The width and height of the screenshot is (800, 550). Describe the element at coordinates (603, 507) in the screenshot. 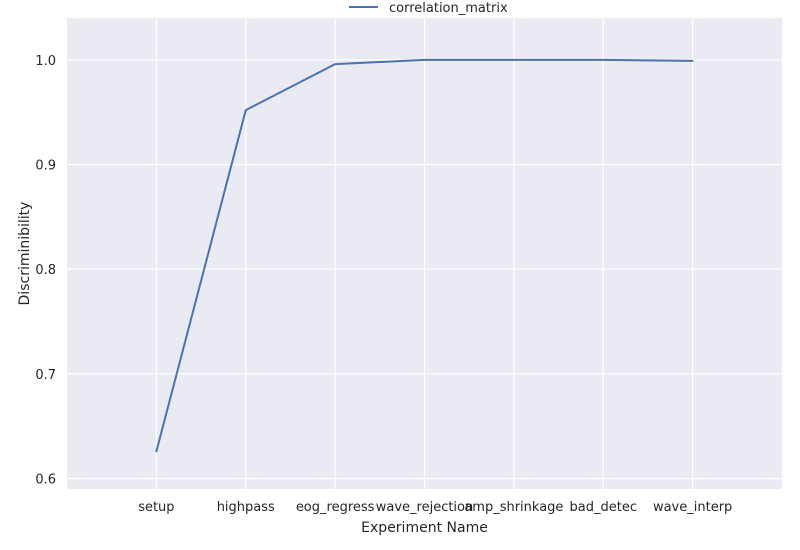

I see `x-tick-label: bad_detec` at that location.